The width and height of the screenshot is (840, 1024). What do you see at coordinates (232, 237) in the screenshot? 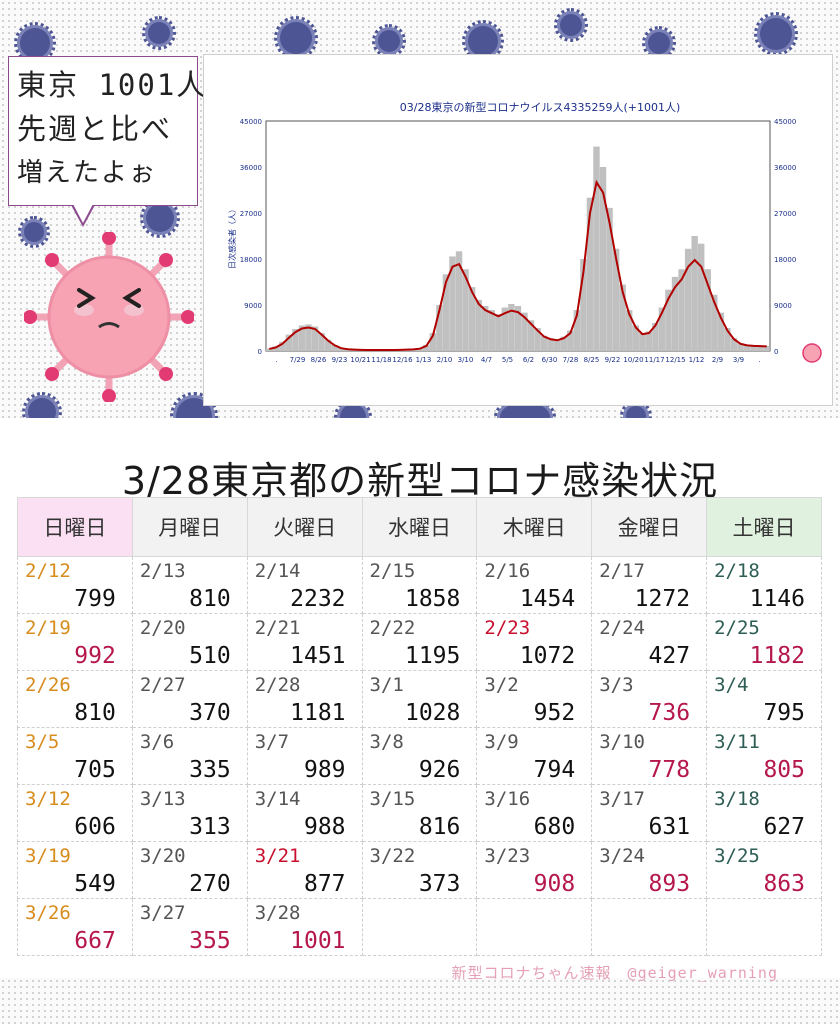
I see `chart-y-axis-label: 日次感染者（人）` at bounding box center [232, 237].